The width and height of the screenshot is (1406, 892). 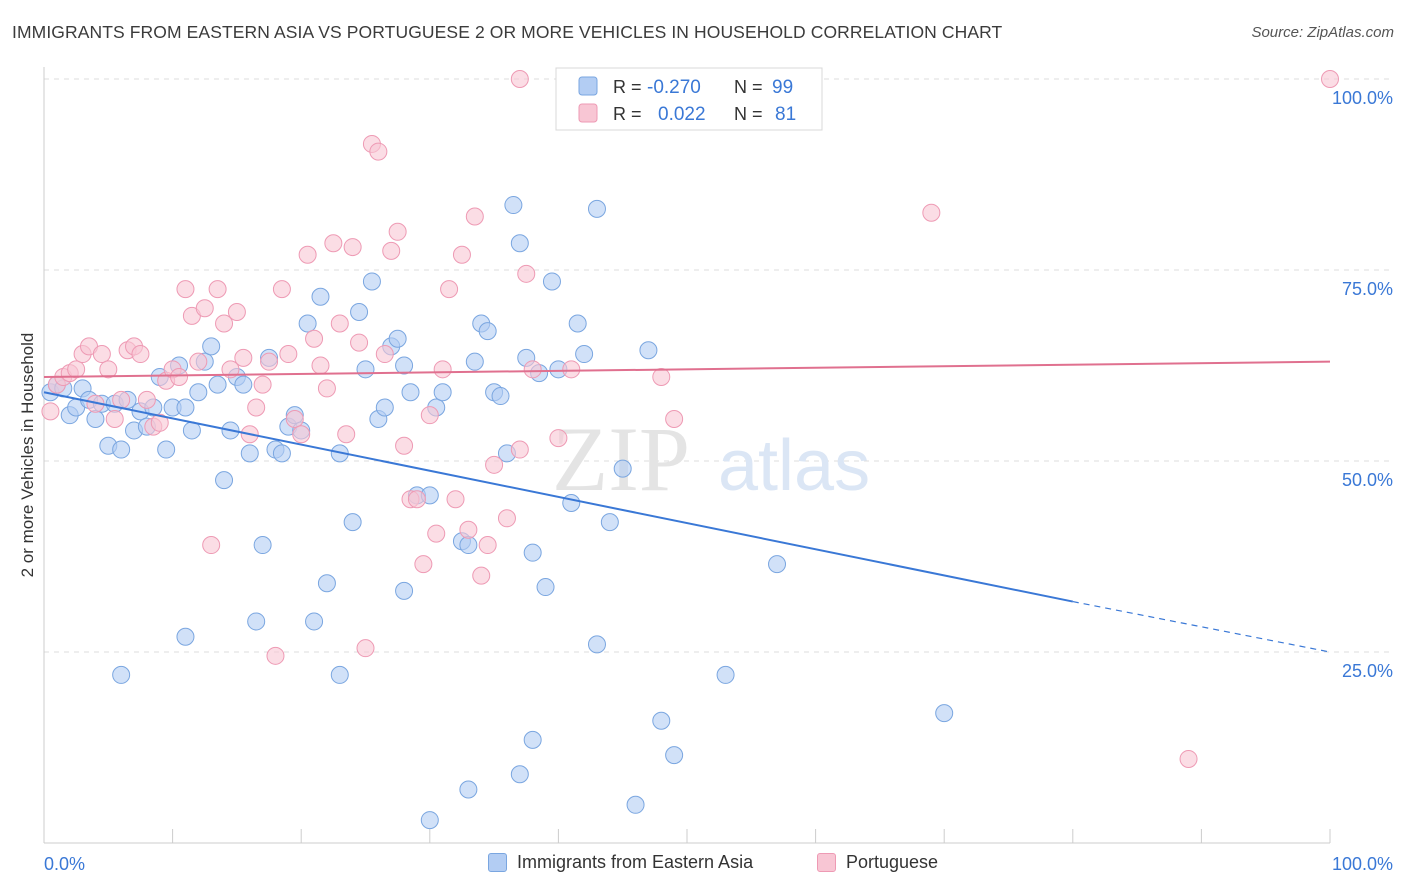 What do you see at coordinates (689, 99) in the screenshot?
I see `legend-top: R = -0.270 N = 99 R = 0.022 N = 81` at bounding box center [689, 99].